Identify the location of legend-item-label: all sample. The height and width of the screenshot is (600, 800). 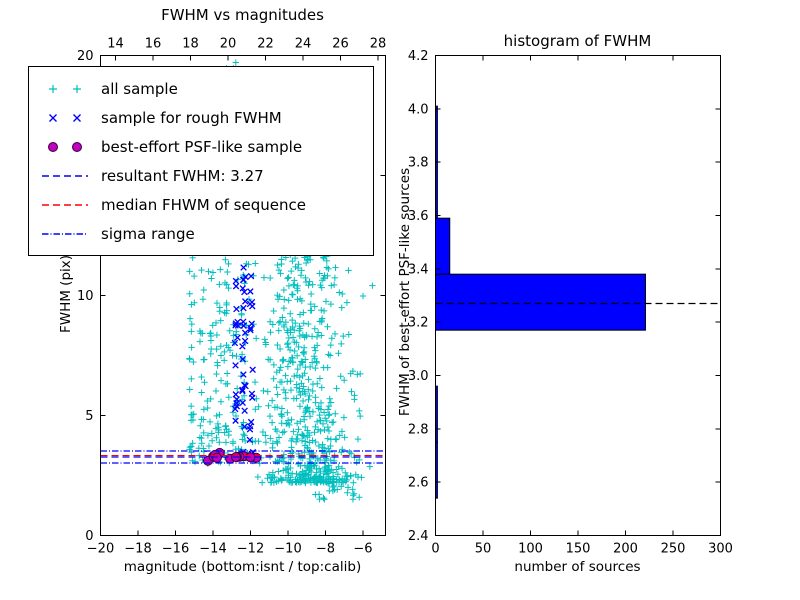
(139, 88).